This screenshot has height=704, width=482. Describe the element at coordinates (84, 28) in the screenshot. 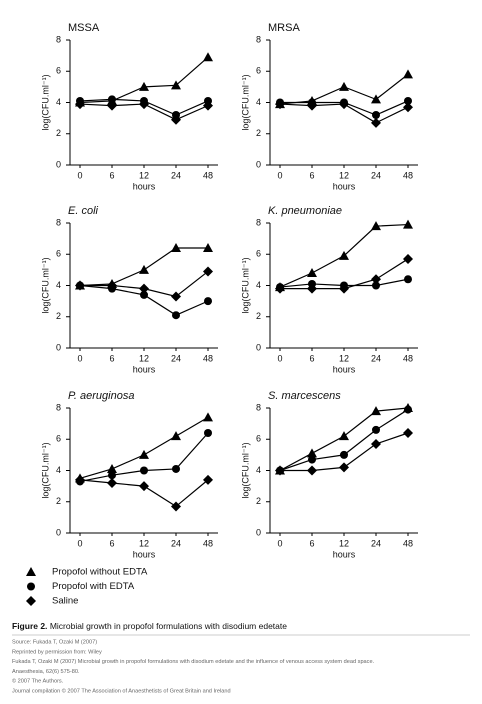

I see `panel-title: MSSA` at that location.